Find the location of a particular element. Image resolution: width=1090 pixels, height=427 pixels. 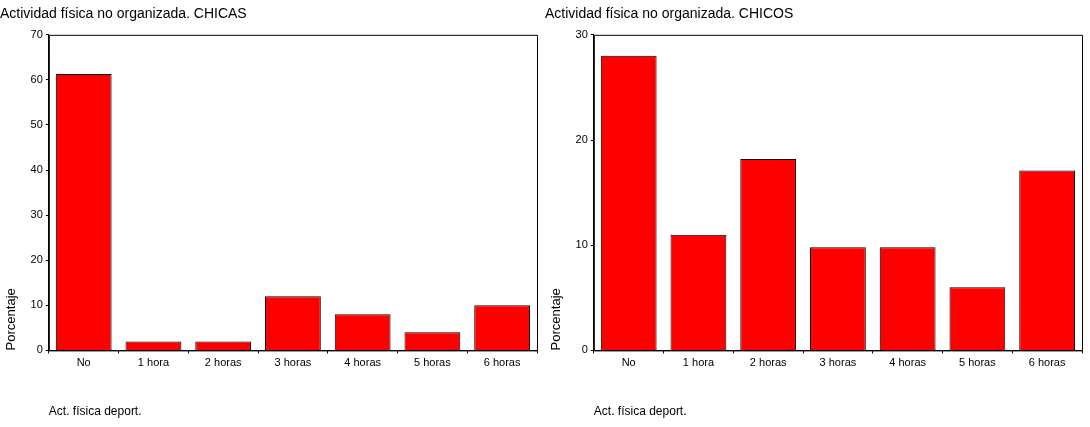

y-tick-label: 70 is located at coordinates (36, 33).